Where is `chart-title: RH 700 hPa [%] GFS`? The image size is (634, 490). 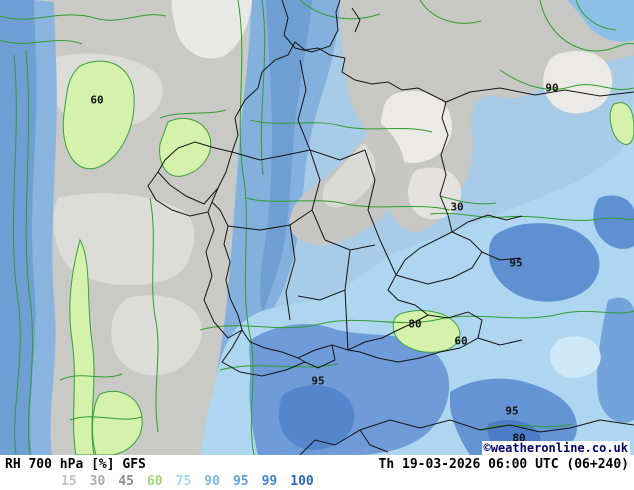
chart-title: RH 700 hPa [%] GFS is located at coordinates (75, 464).